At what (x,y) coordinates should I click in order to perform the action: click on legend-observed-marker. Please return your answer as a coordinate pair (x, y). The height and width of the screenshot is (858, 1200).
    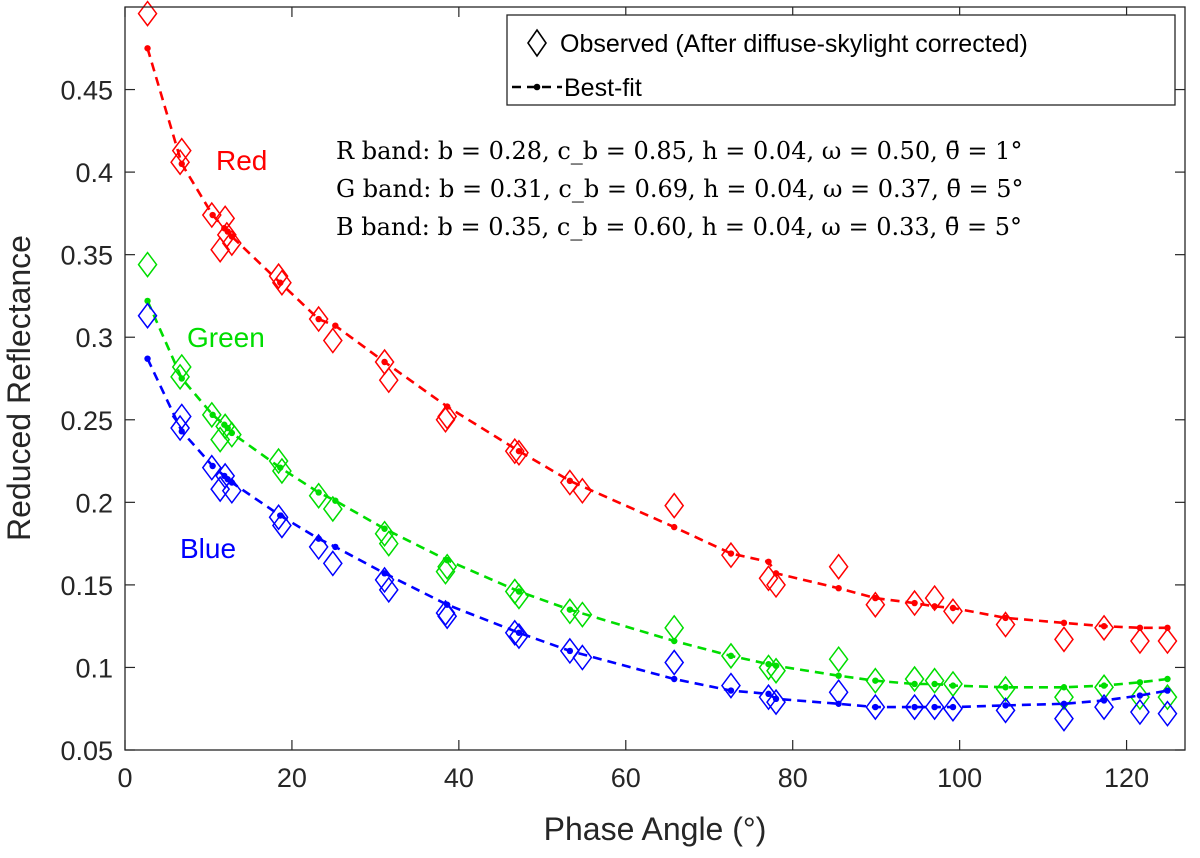
    Looking at the image, I should click on (537, 43).